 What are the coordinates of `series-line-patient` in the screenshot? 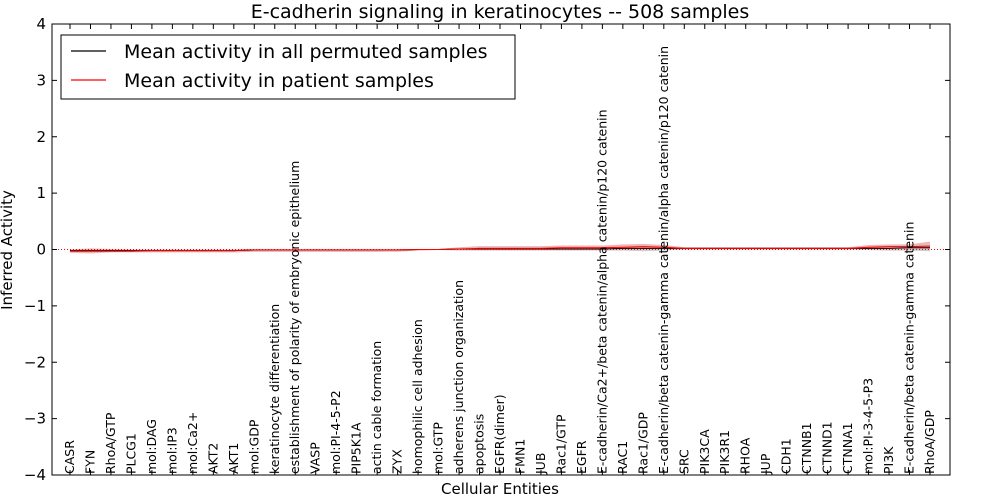 It's located at (500, 248).